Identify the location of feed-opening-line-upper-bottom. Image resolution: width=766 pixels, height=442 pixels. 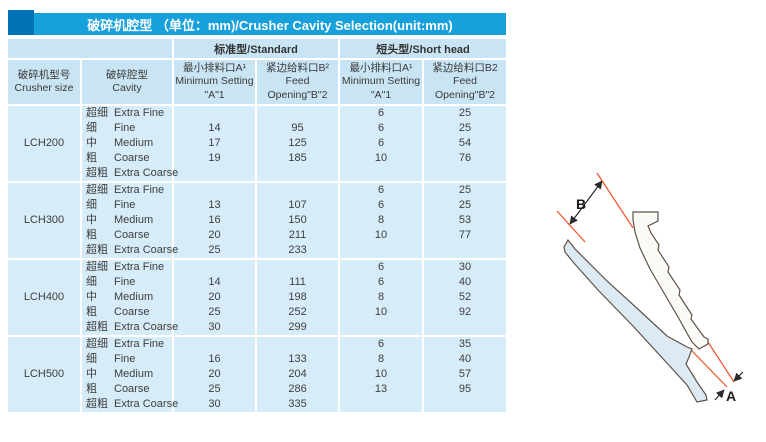
(720, 360).